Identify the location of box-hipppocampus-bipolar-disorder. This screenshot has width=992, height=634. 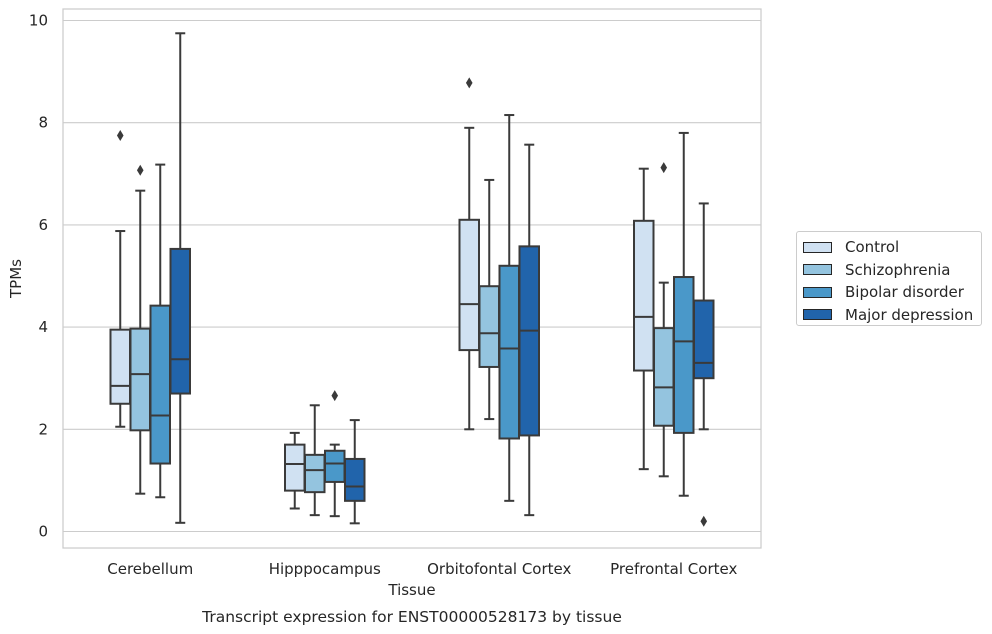
(335, 454).